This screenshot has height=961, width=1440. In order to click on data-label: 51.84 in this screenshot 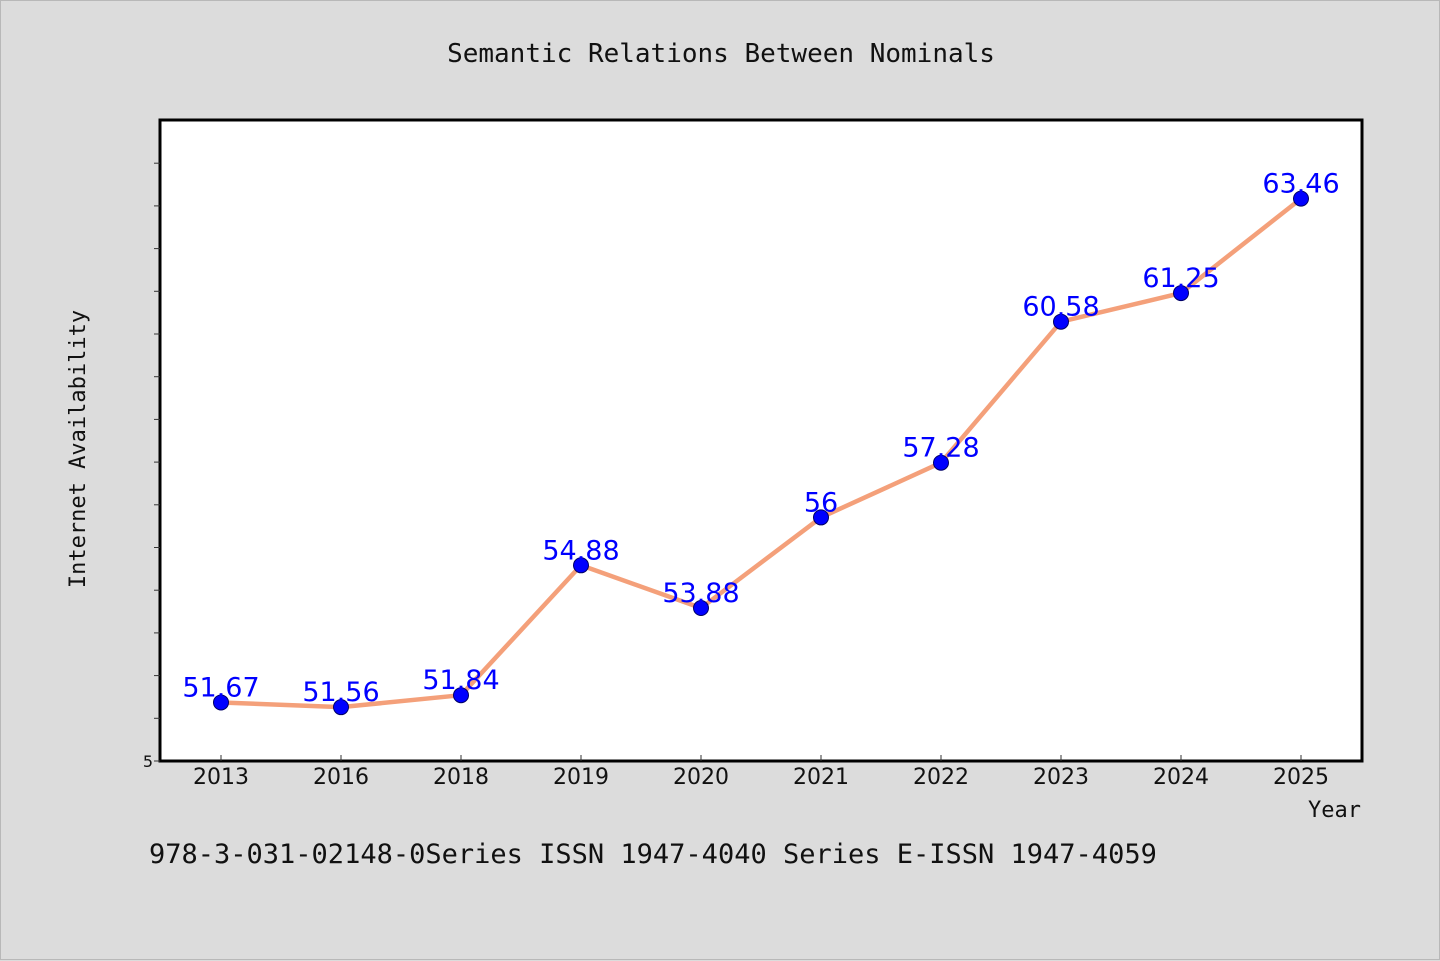, I will do `click(460, 680)`.